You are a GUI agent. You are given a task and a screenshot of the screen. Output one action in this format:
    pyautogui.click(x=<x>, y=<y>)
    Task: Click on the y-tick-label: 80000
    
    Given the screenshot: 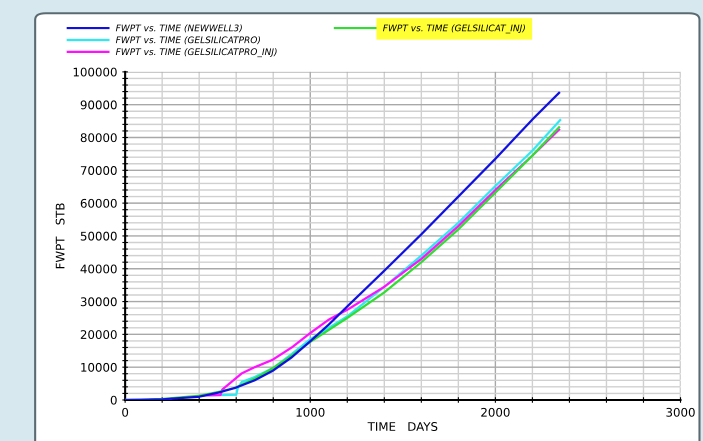 What is the action you would take?
    pyautogui.click(x=98, y=137)
    